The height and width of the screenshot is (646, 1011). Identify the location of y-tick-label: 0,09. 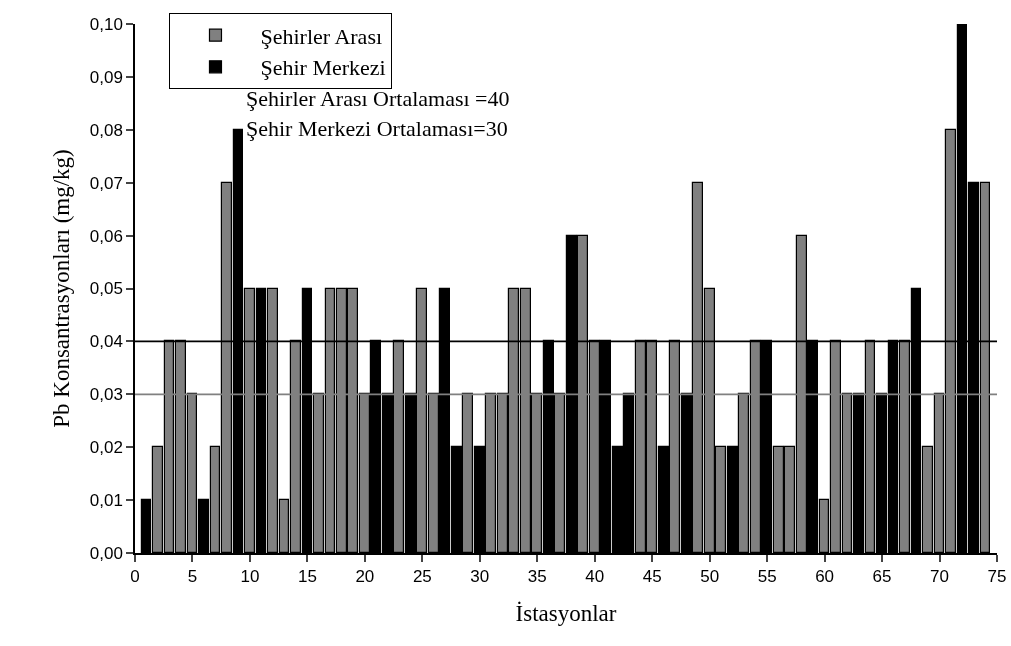
(106, 77).